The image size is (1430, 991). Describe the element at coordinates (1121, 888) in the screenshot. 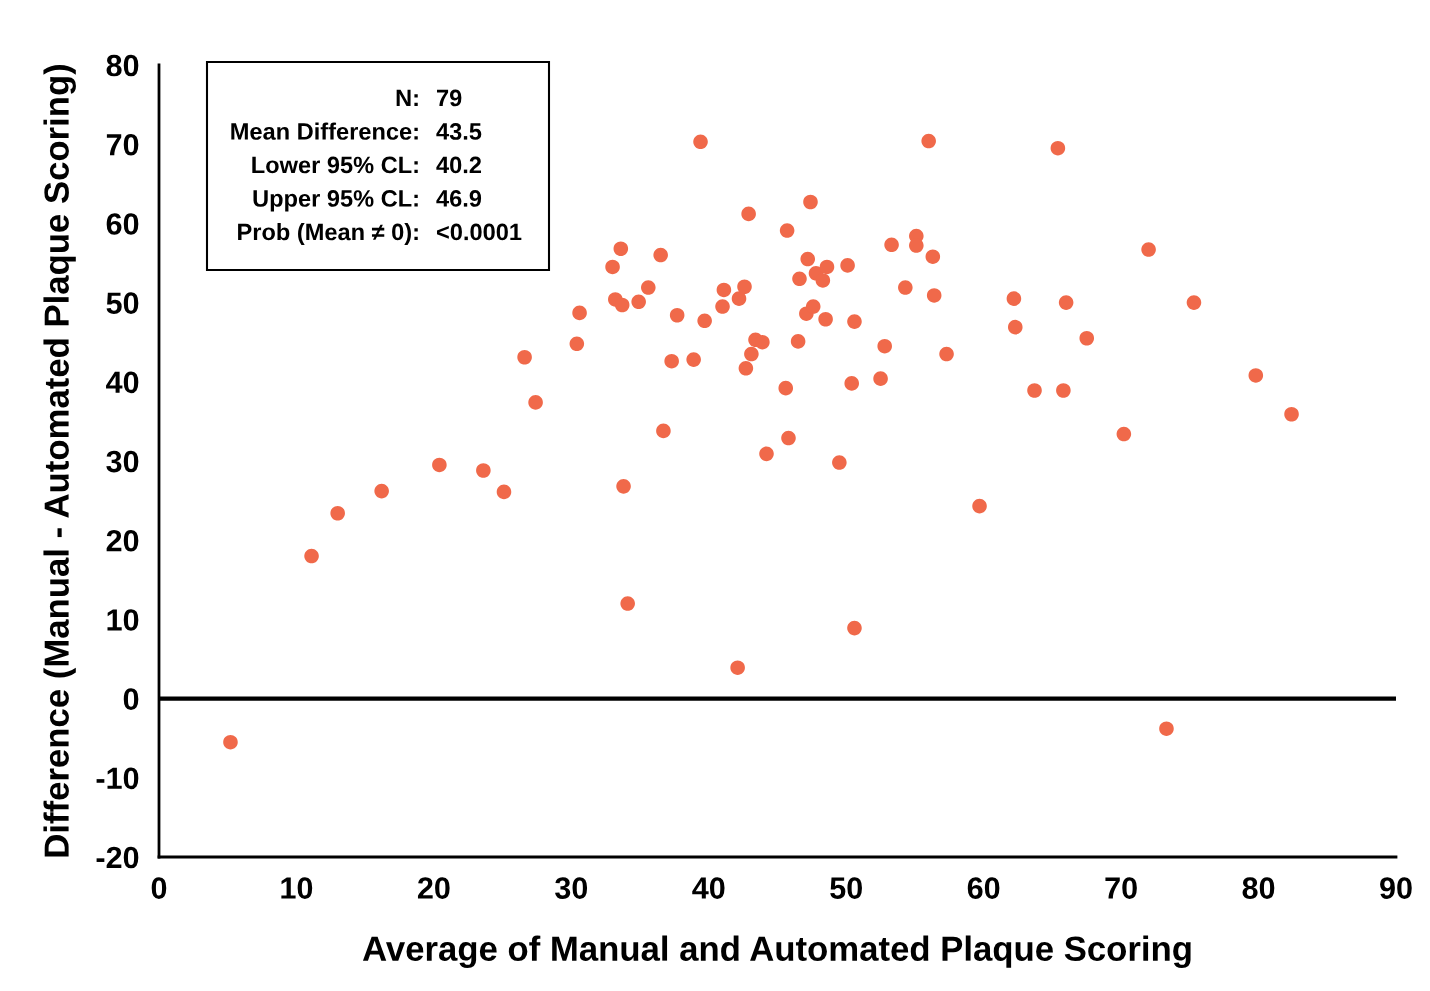

I see `x-tick-label: 70` at that location.